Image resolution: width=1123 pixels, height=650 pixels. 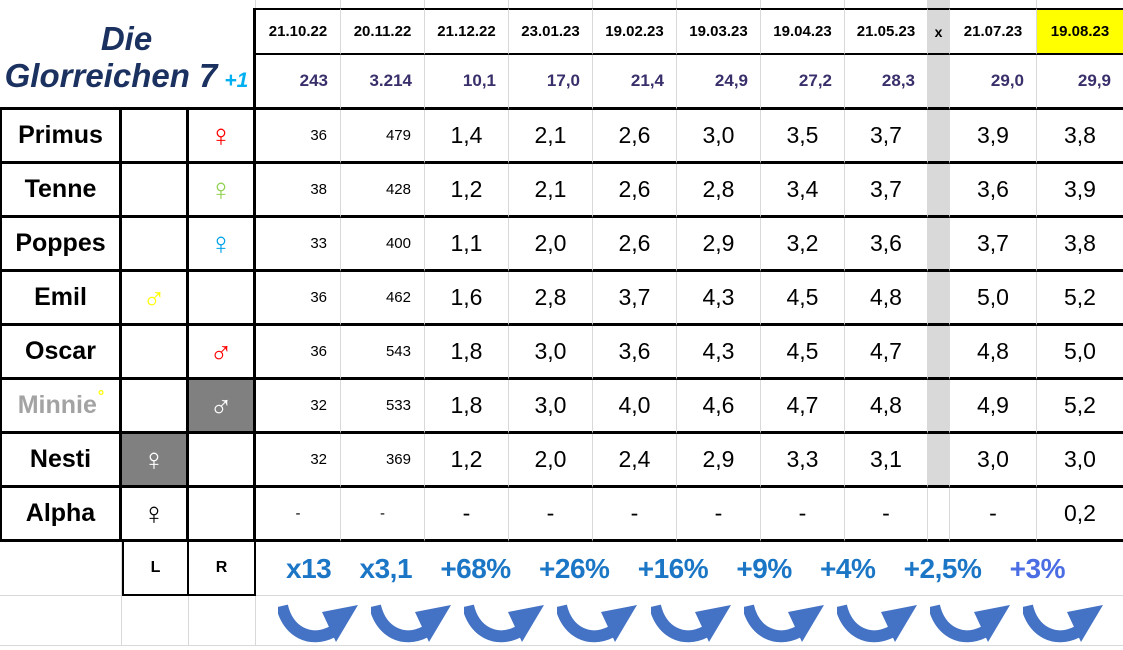 I want to click on weight-cell: 2,0, so click(x=551, y=245).